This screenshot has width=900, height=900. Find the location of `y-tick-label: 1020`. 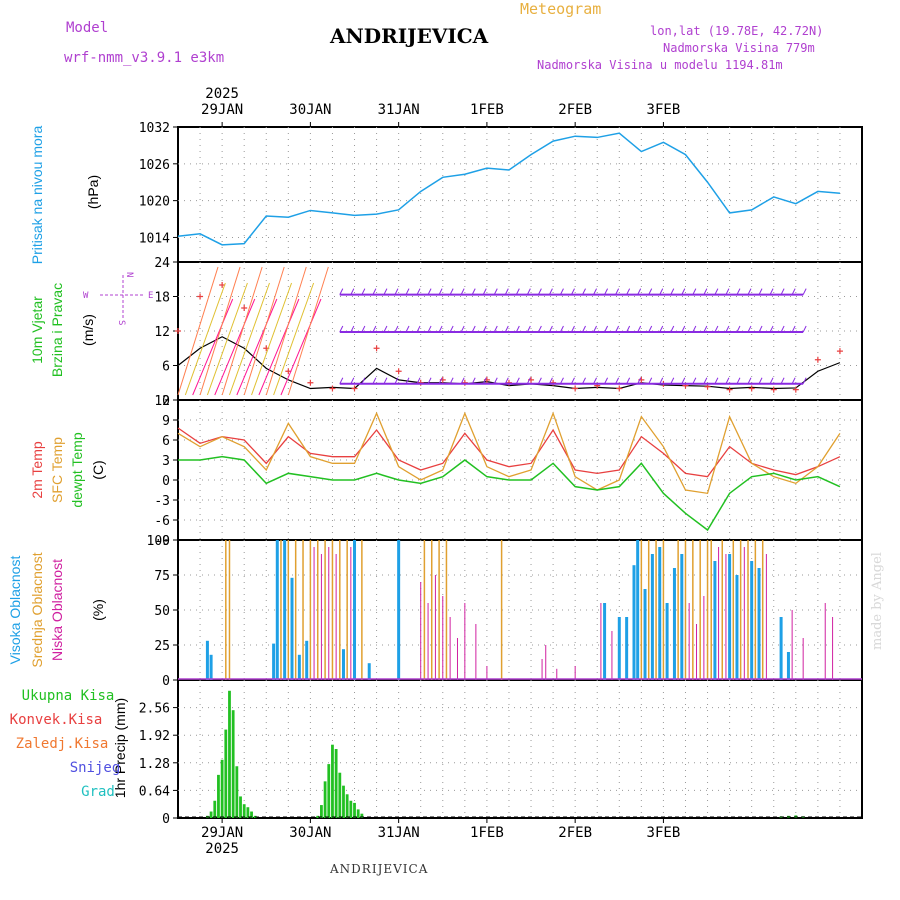

y-tick-label: 1020 is located at coordinates (154, 202).